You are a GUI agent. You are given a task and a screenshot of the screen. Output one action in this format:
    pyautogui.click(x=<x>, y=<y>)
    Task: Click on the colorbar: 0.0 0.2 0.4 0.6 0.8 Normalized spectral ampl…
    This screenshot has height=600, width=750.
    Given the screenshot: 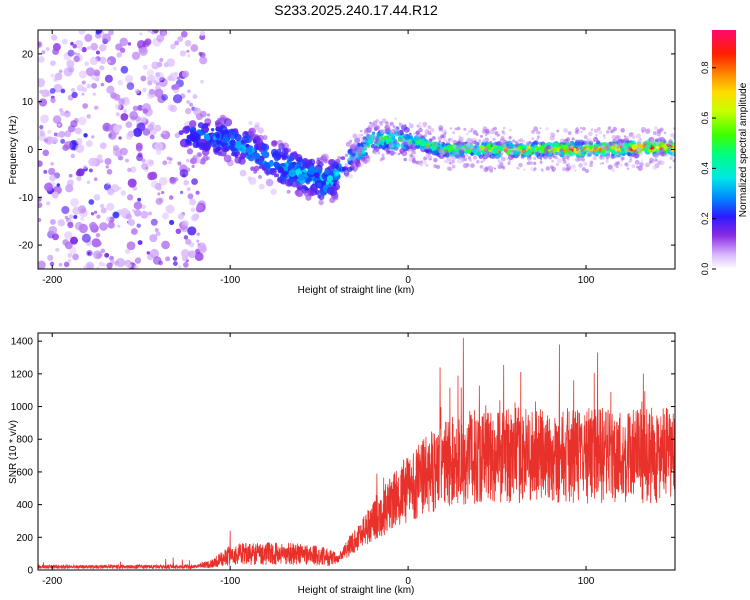 What is the action you would take?
    pyautogui.click(x=724, y=152)
    